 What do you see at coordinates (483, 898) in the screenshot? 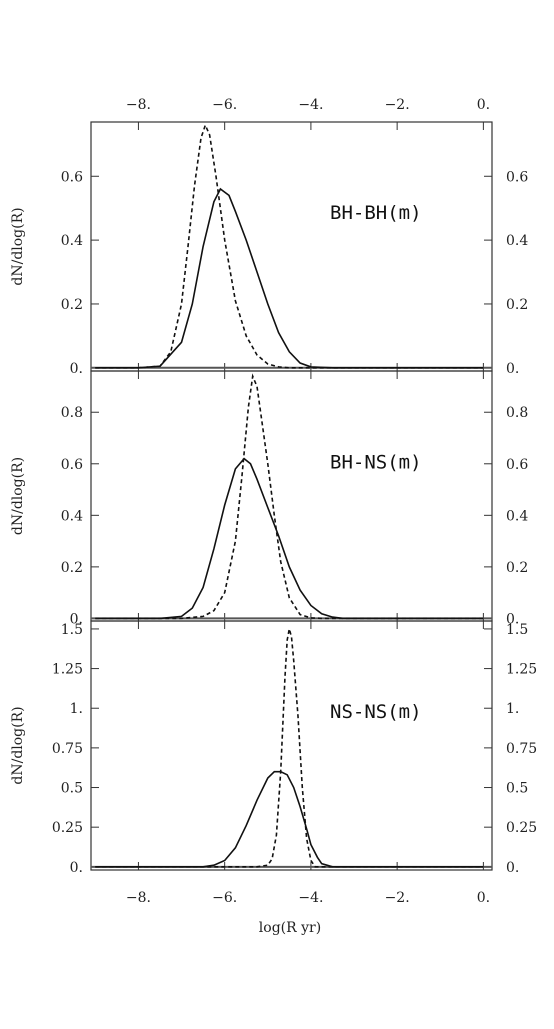
I see `x-tick-label-bottom: 0.` at bounding box center [483, 898].